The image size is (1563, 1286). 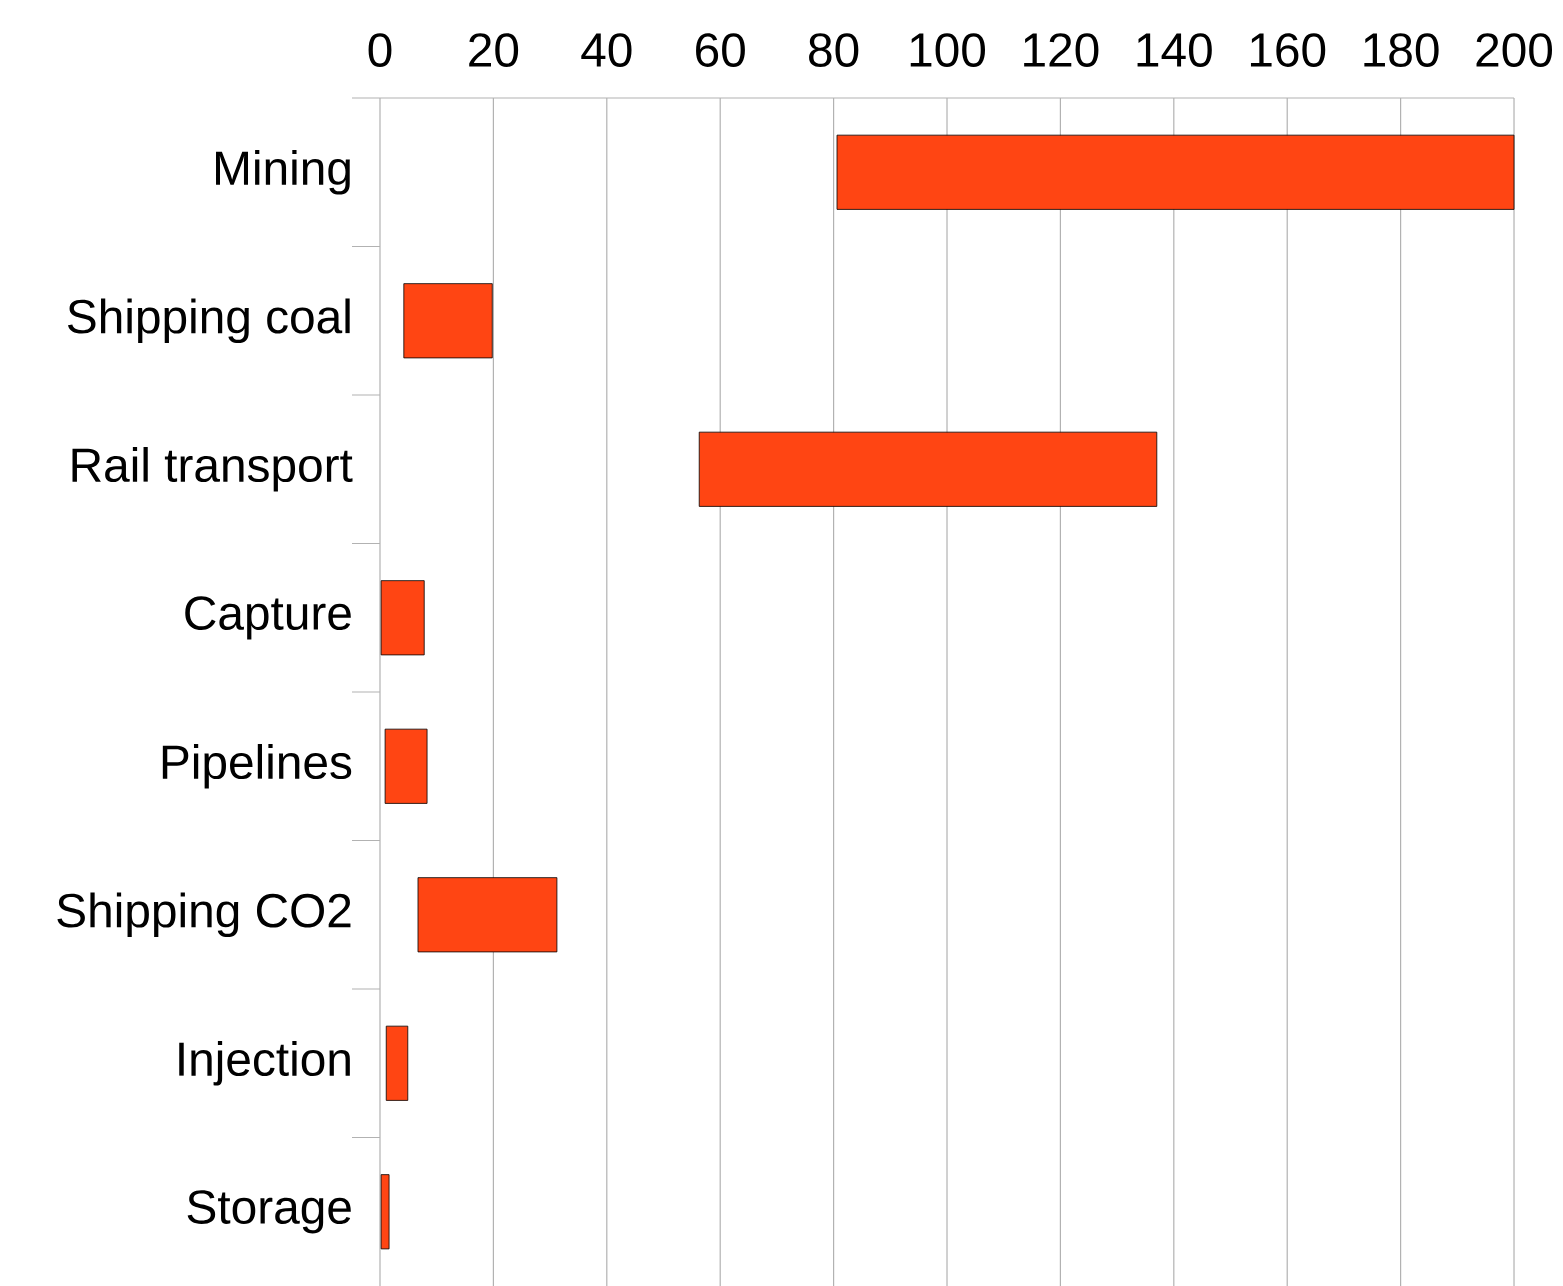 What do you see at coordinates (1174, 50) in the screenshot?
I see `x-tick-label: 140` at bounding box center [1174, 50].